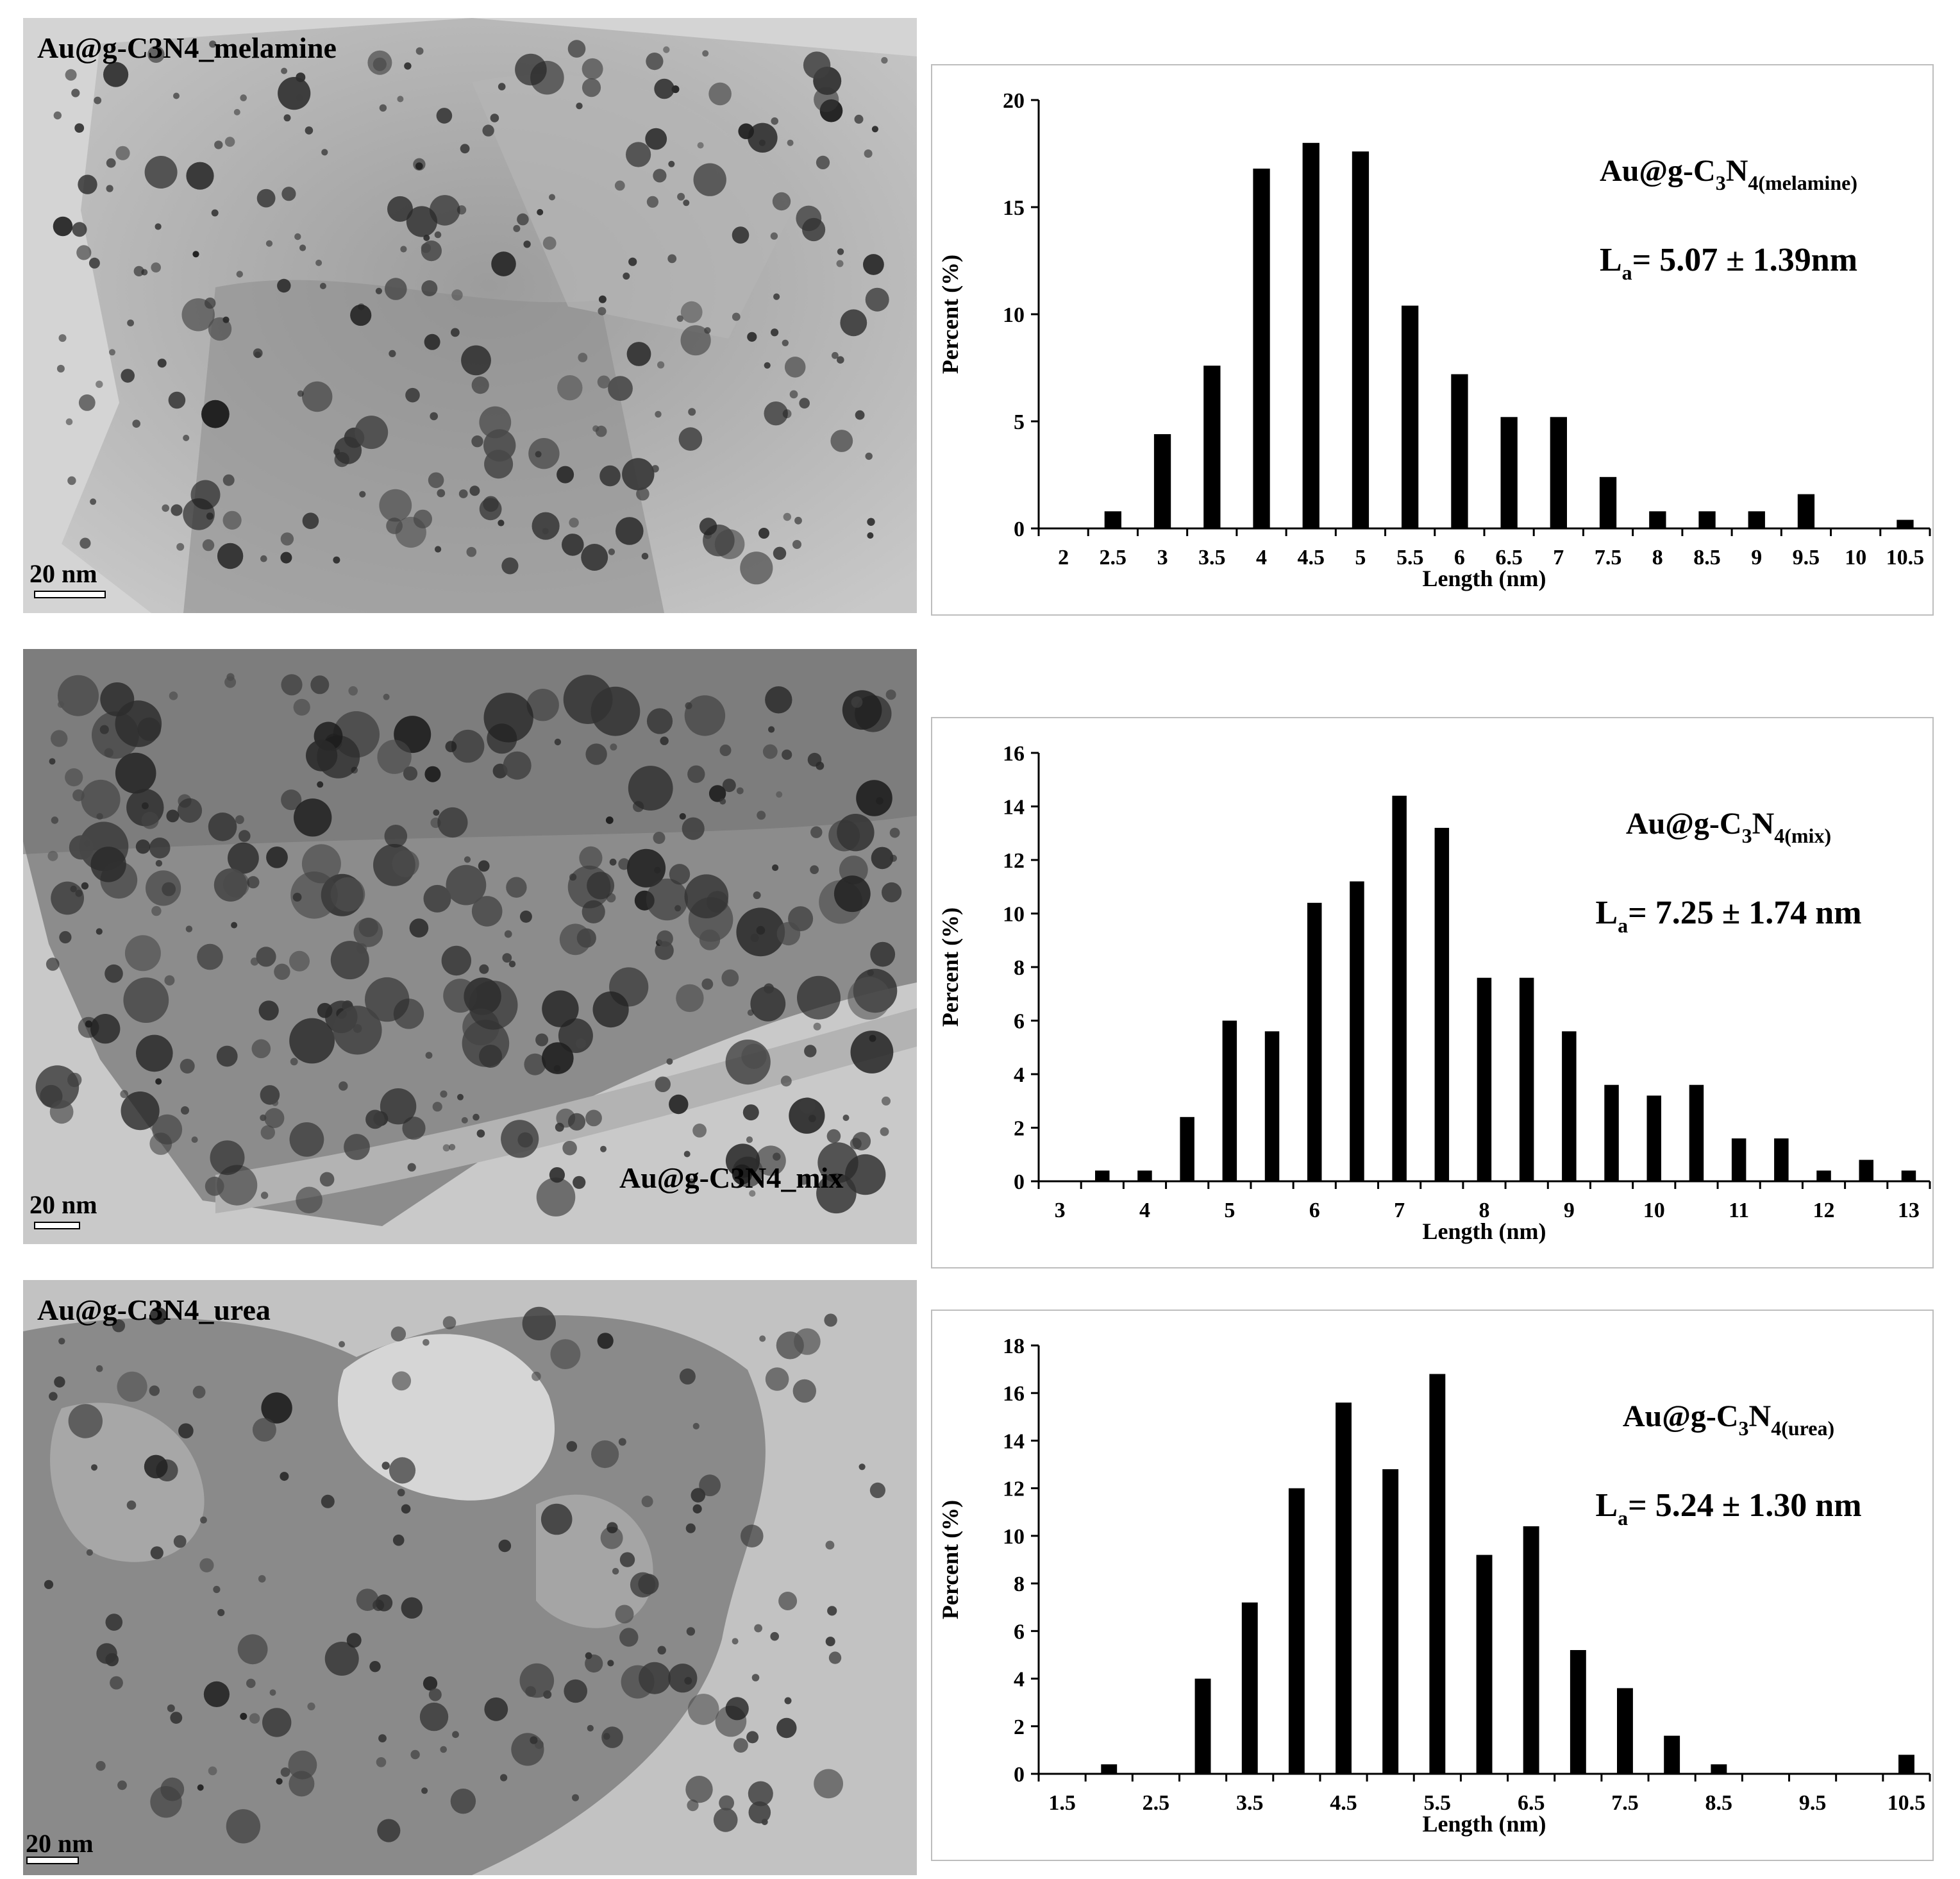 This screenshot has width=1960, height=1879. What do you see at coordinates (470, 315) in the screenshot?
I see `tem-image-melamine: Au@g-C3N4_melamine 20 nm` at bounding box center [470, 315].